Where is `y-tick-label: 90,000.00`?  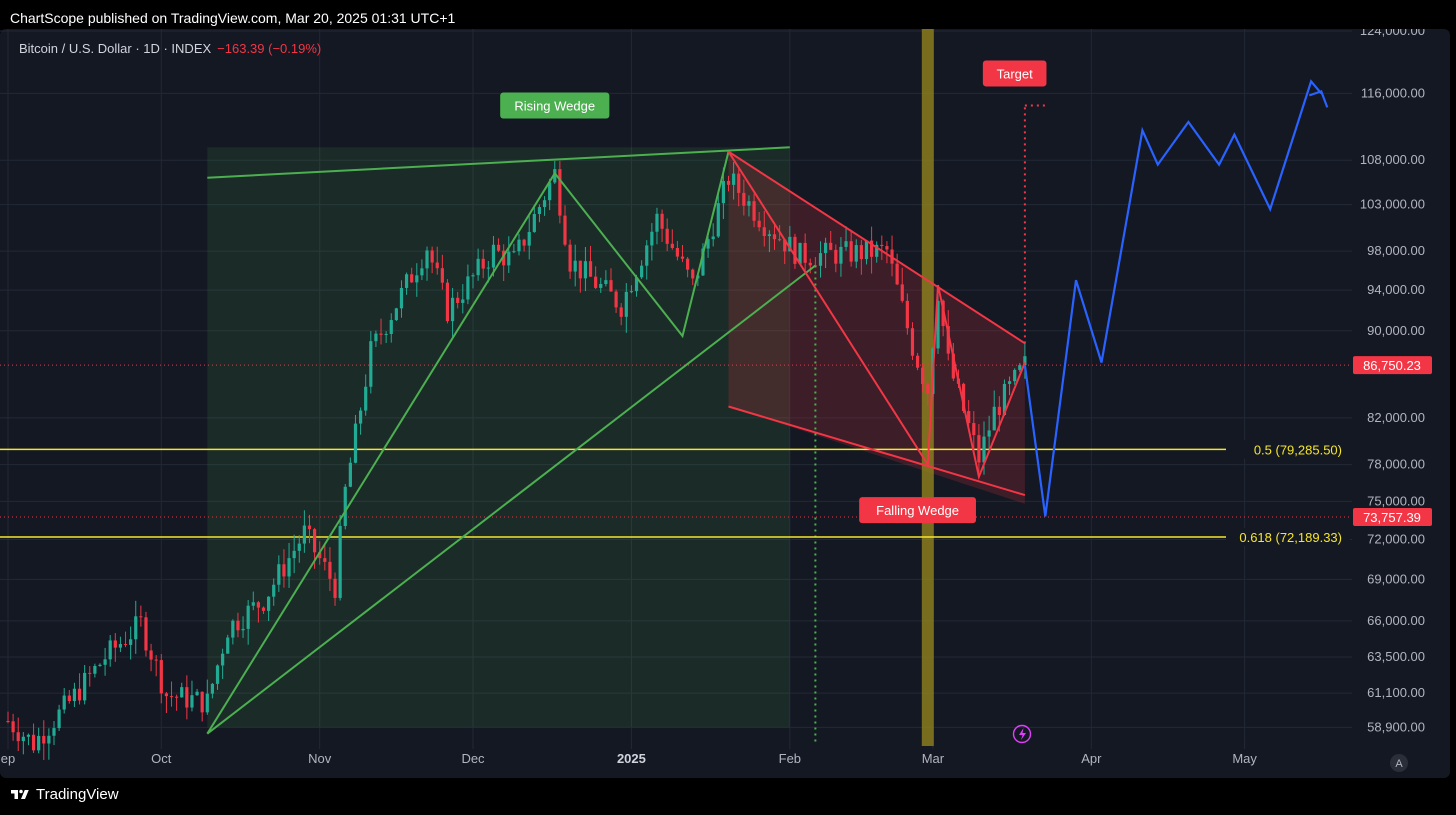 y-tick-label: 90,000.00 is located at coordinates (1396, 330).